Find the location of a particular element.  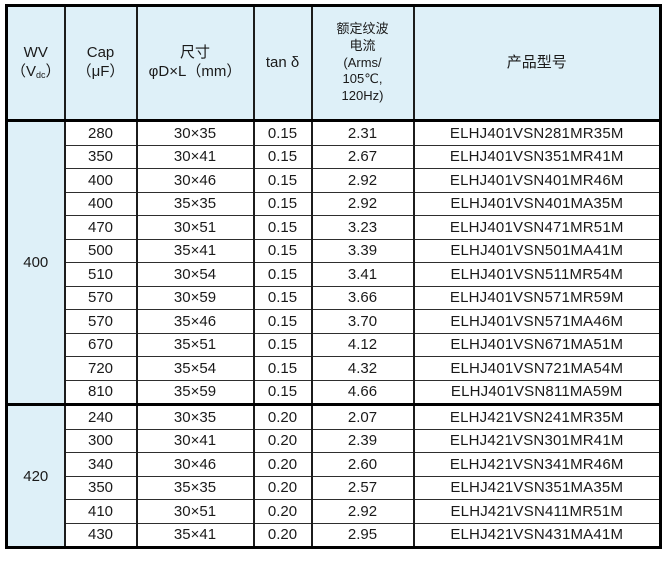

cell-cap: 340 is located at coordinates (100, 464).